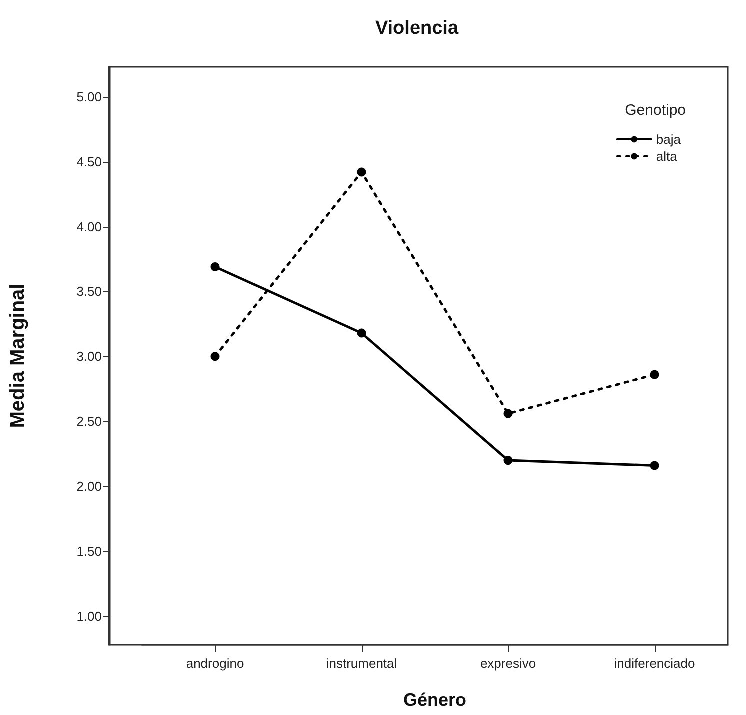 The width and height of the screenshot is (746, 715). I want to click on y-tick-label: 2.00, so click(89, 486).